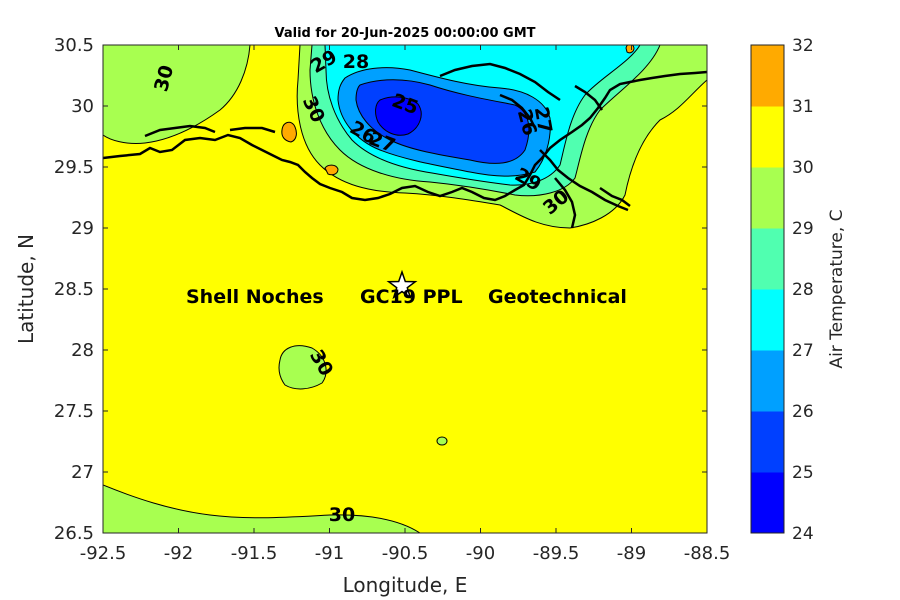 The height and width of the screenshot is (600, 900). Describe the element at coordinates (803, 351) in the screenshot. I see `colorbar-tick-label: 27` at that location.